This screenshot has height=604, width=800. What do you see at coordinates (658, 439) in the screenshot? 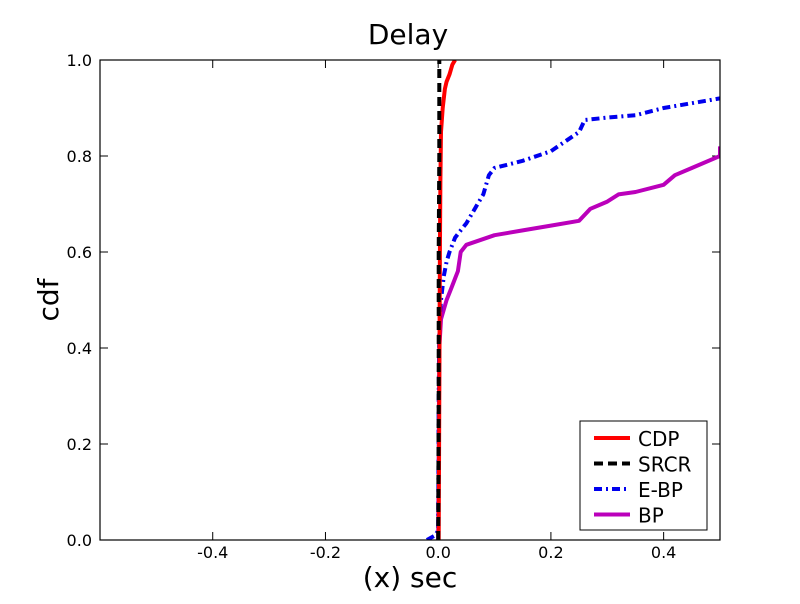
I see `legend-label-cdp: CDP` at bounding box center [658, 439].